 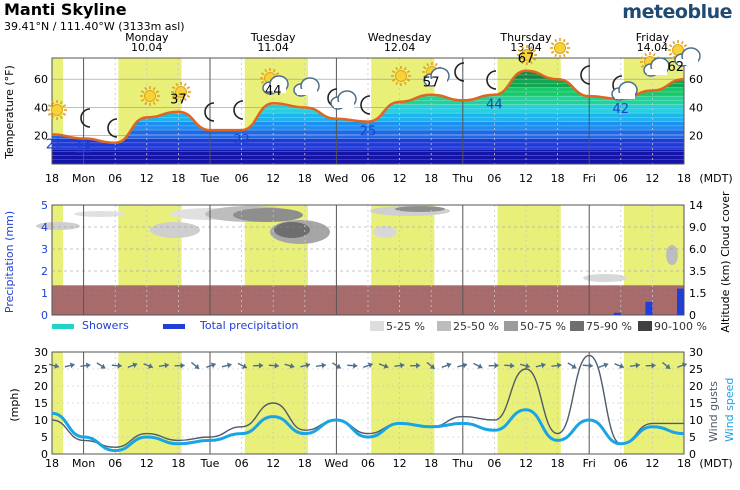 What do you see at coordinates (336, 463) in the screenshot?
I see `x-tick-label: Wed` at bounding box center [336, 463].